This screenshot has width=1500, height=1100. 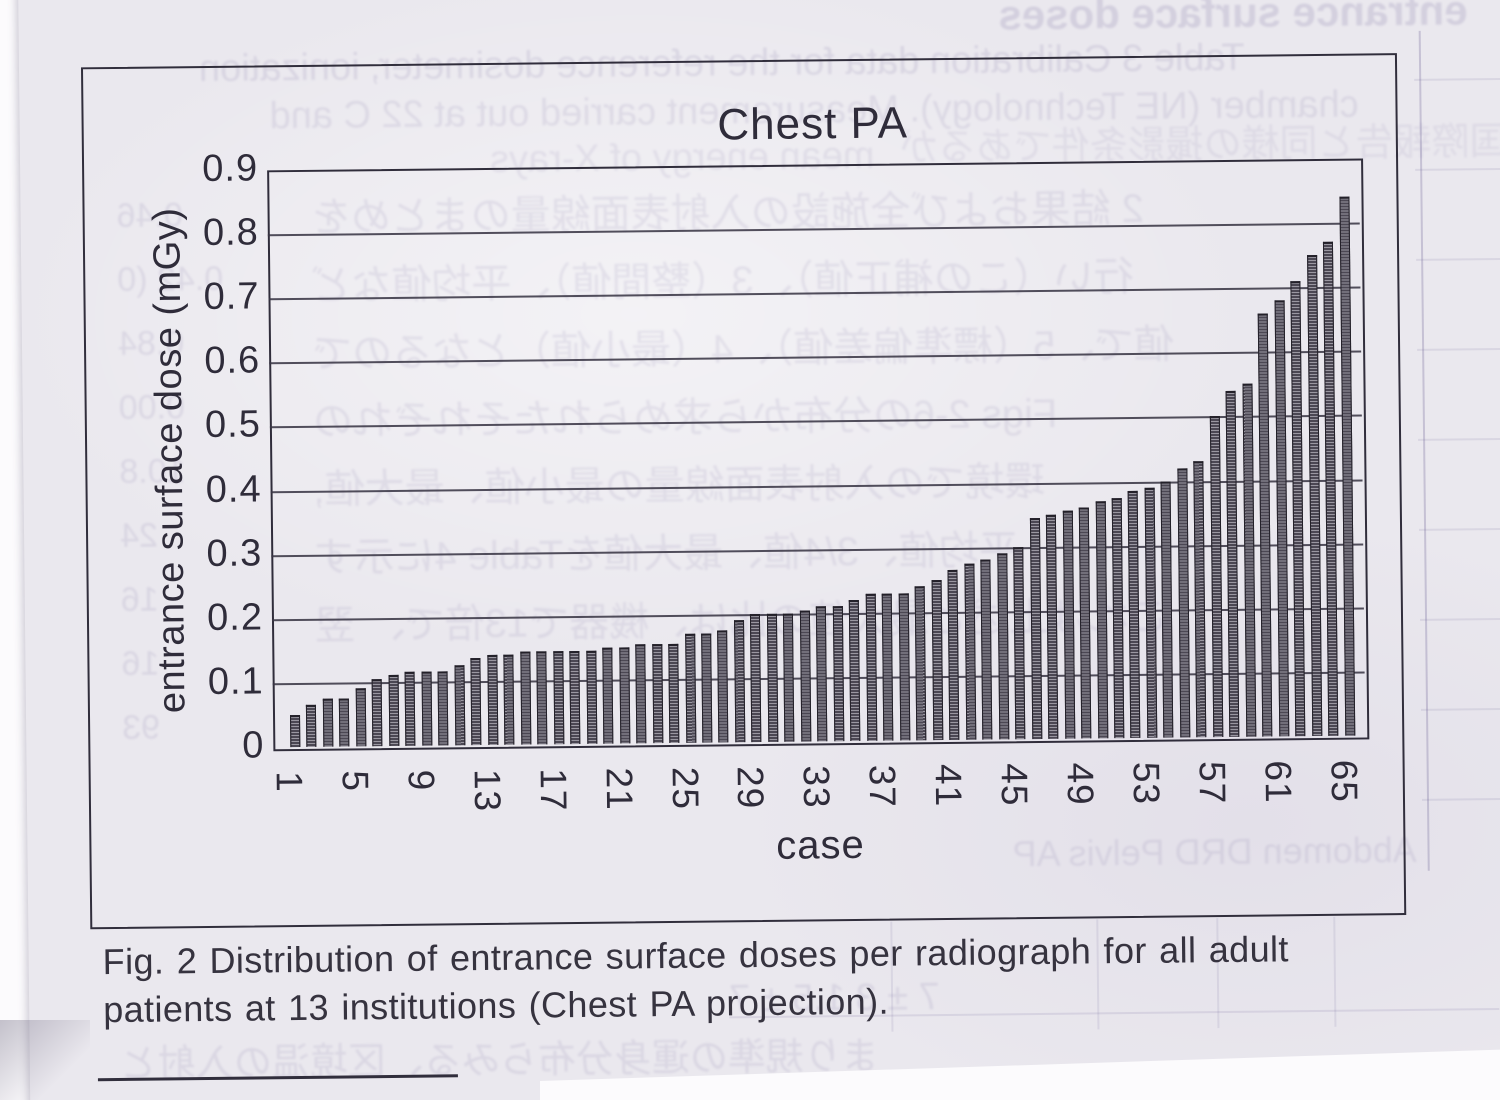 What do you see at coordinates (553, 790) in the screenshot?
I see `x-tick-label-17: 17` at bounding box center [553, 790].